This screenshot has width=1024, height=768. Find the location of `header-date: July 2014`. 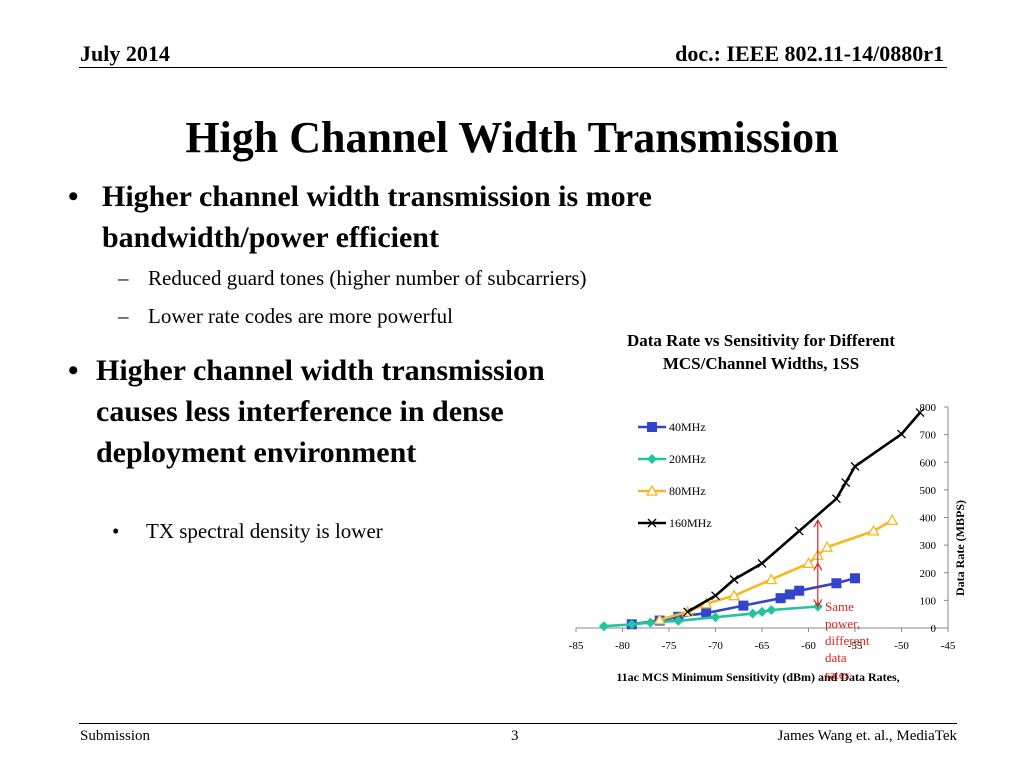

header-date: July 2014 is located at coordinates (125, 53).